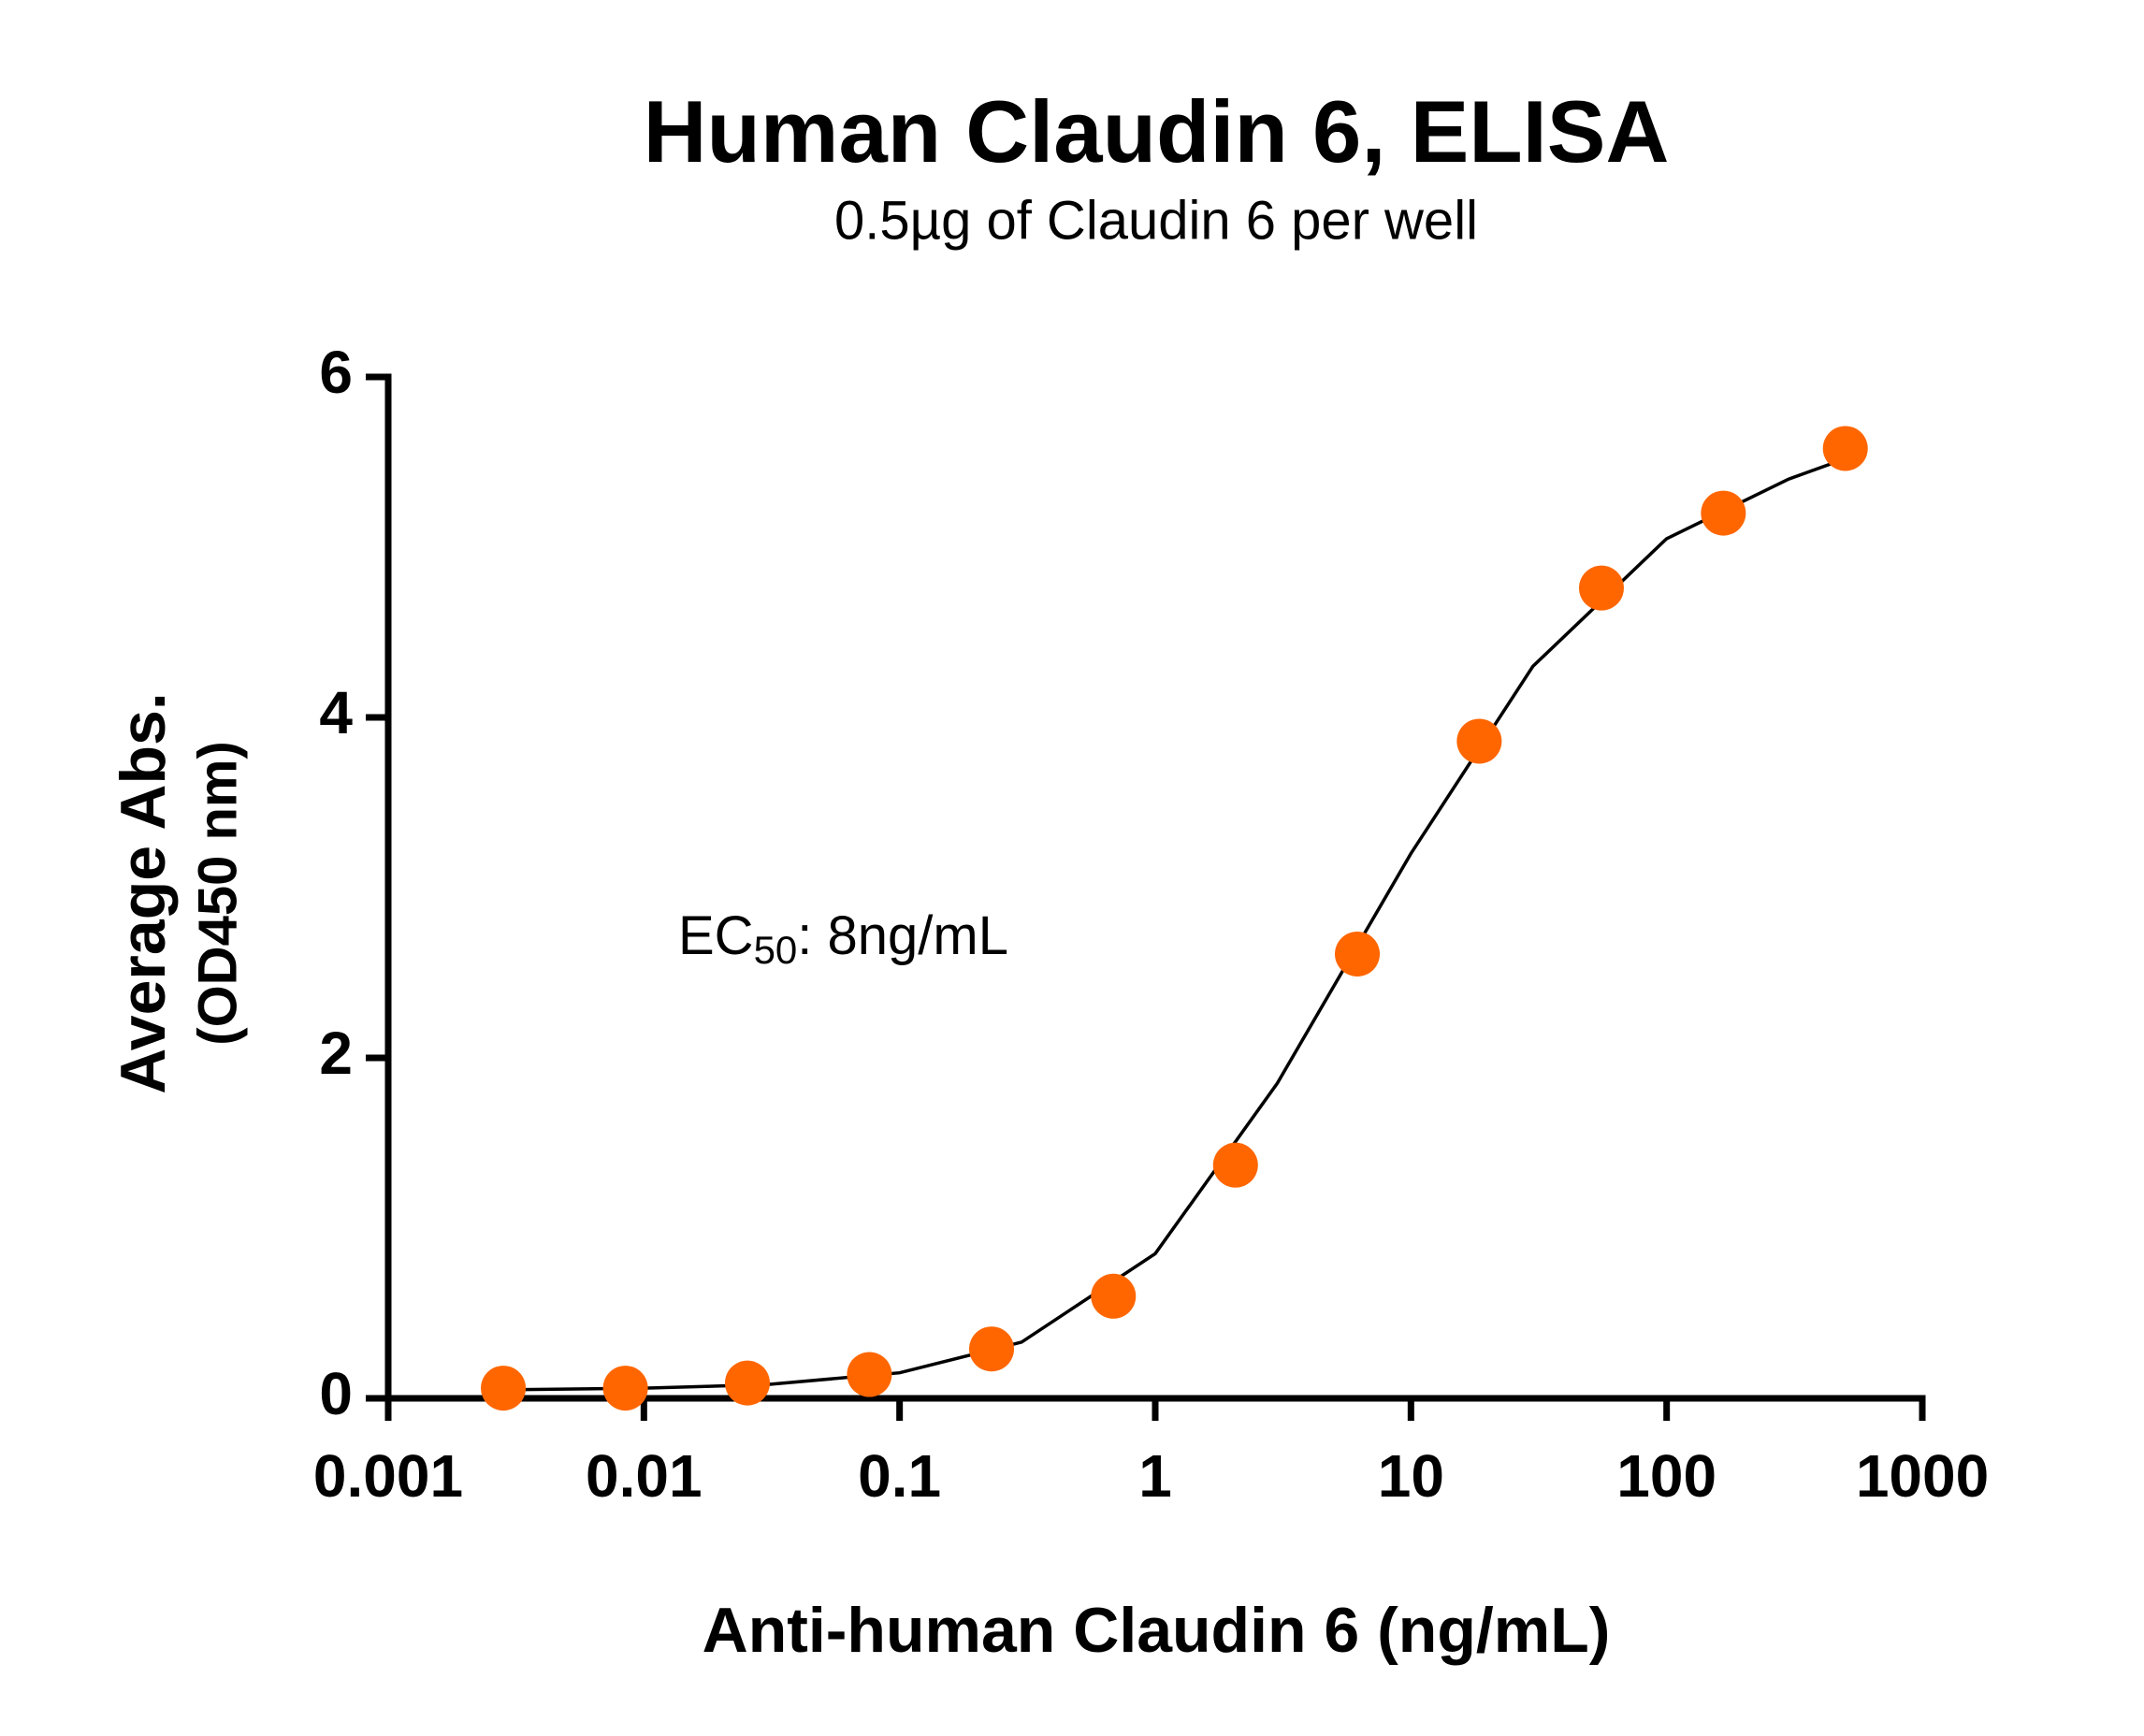 The height and width of the screenshot is (1736, 2144). What do you see at coordinates (388, 1476) in the screenshot?
I see `x-tick-label: 0.001` at bounding box center [388, 1476].